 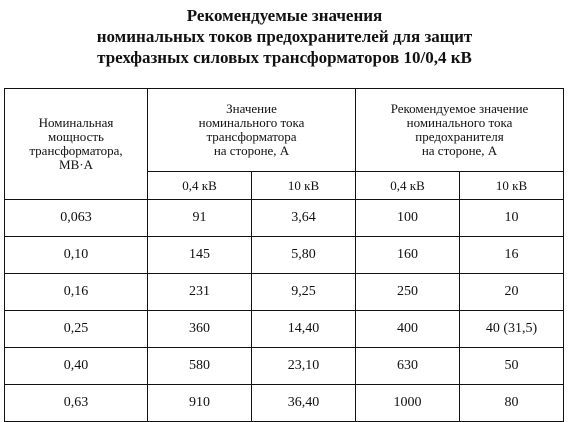 I want to click on cell-transformer-10kv: 3,64, so click(x=303, y=218).